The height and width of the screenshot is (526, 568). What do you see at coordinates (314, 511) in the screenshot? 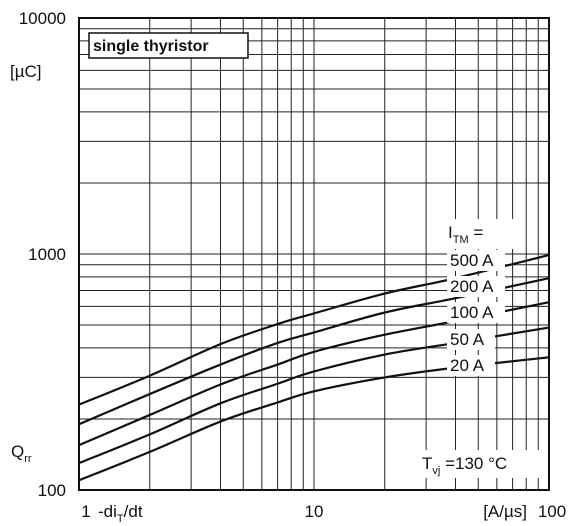
I see `x-tick-label: 10` at bounding box center [314, 511].